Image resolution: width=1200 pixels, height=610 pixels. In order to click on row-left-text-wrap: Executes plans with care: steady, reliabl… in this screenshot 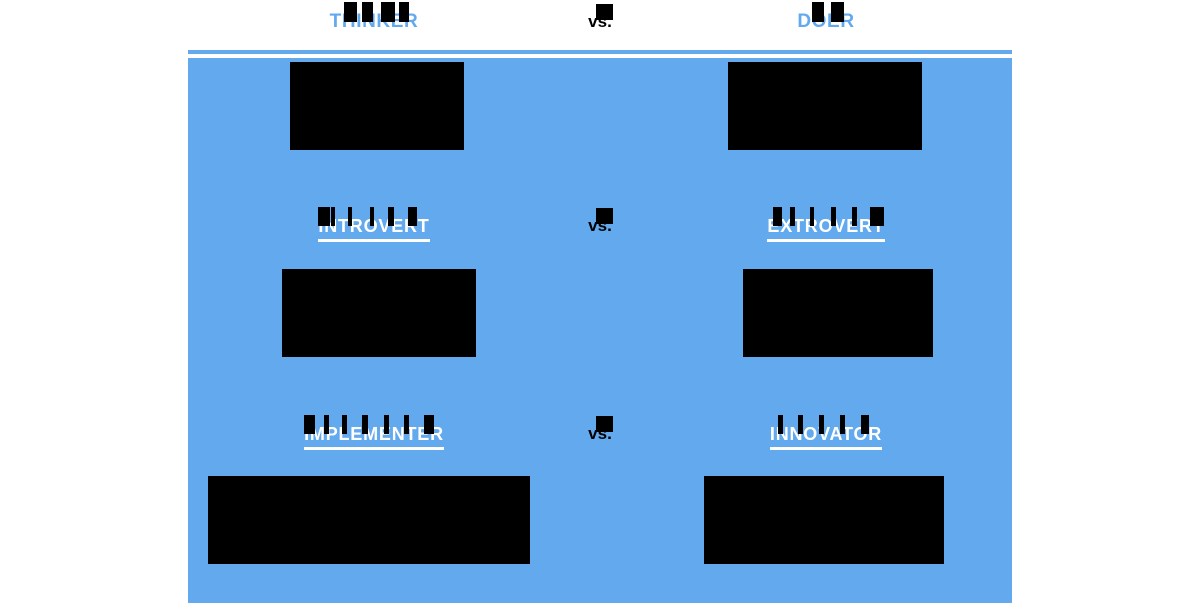, I will do `click(374, 520)`.